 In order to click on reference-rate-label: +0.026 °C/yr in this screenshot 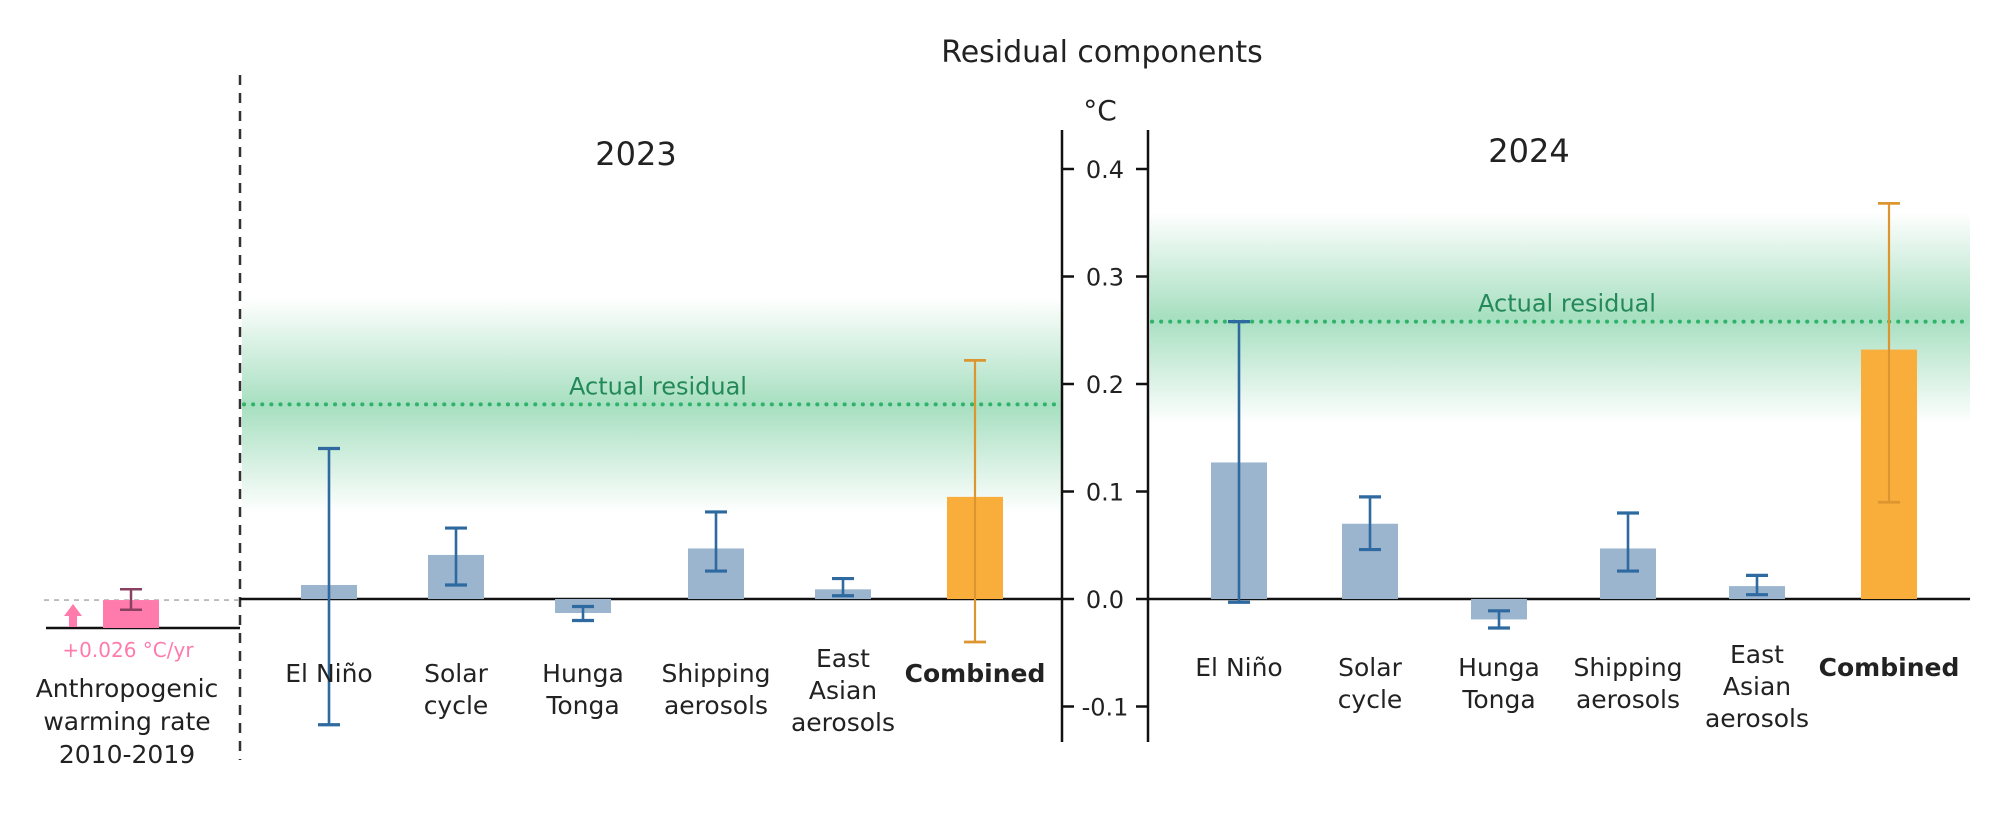, I will do `click(128, 650)`.